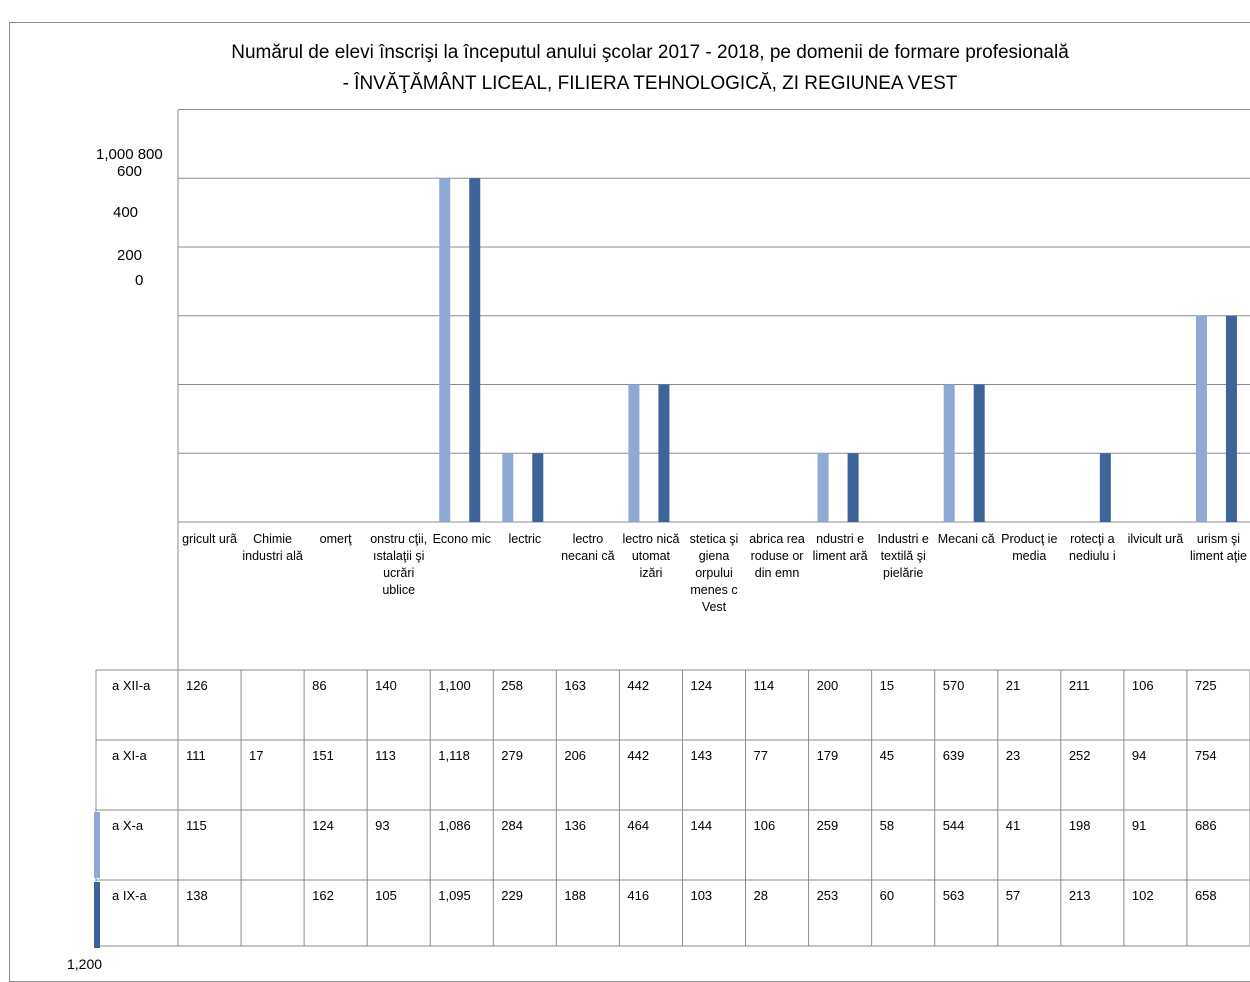 The height and width of the screenshot is (982, 1250). Describe the element at coordinates (197, 895) in the screenshot. I see `table-cell: 138` at that location.